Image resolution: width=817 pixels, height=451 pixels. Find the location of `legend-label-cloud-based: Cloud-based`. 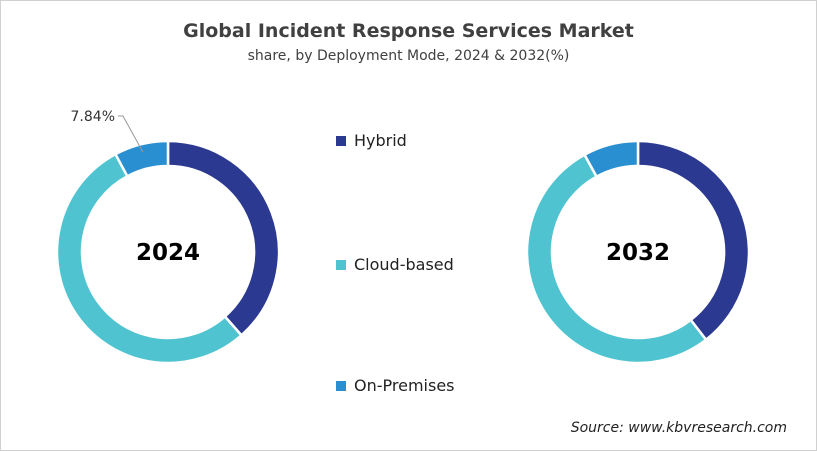

legend-label-cloud-based: Cloud-based is located at coordinates (404, 264).